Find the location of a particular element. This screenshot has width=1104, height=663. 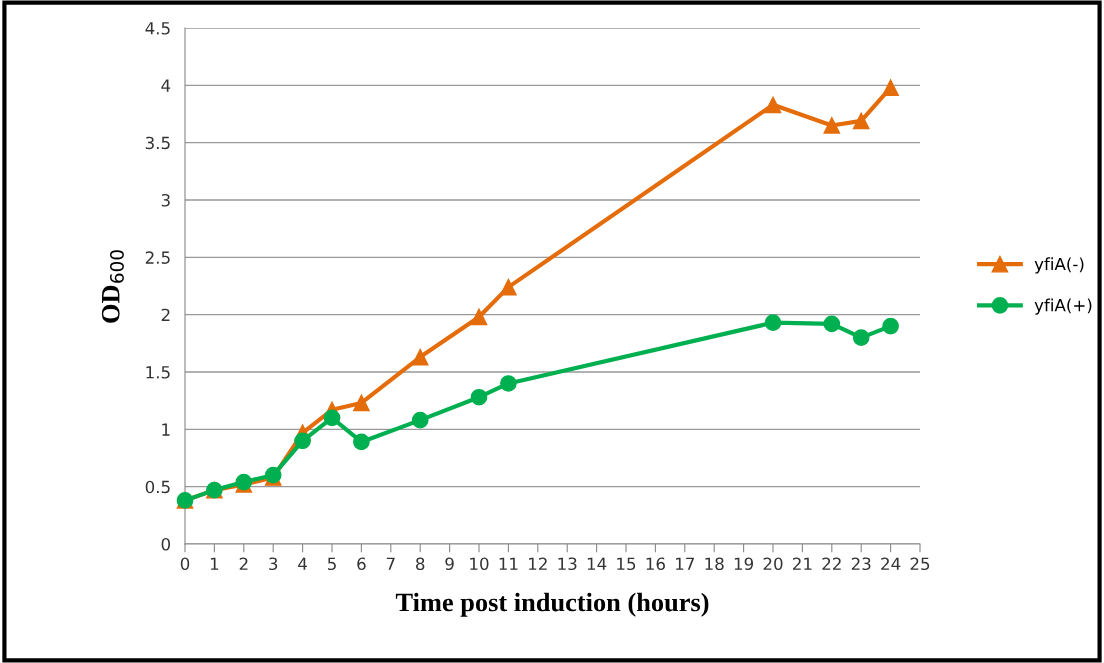

y-tick-label: 1.5 is located at coordinates (158, 372).